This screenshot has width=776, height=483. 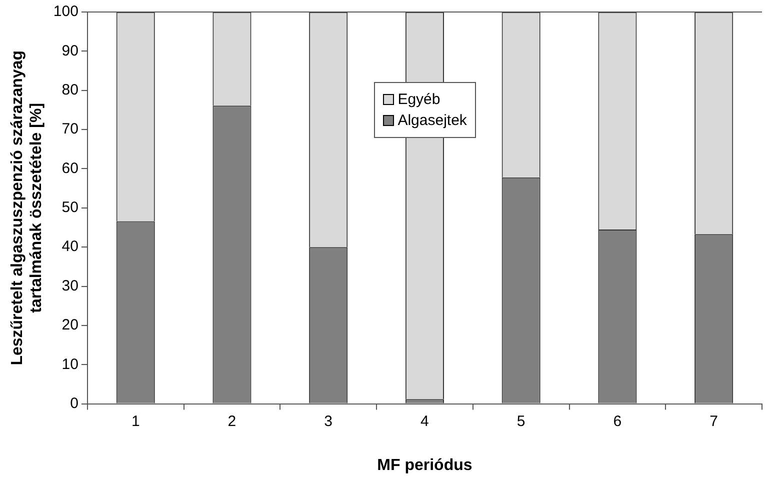 I want to click on x-tick-label: 2, so click(x=232, y=421).